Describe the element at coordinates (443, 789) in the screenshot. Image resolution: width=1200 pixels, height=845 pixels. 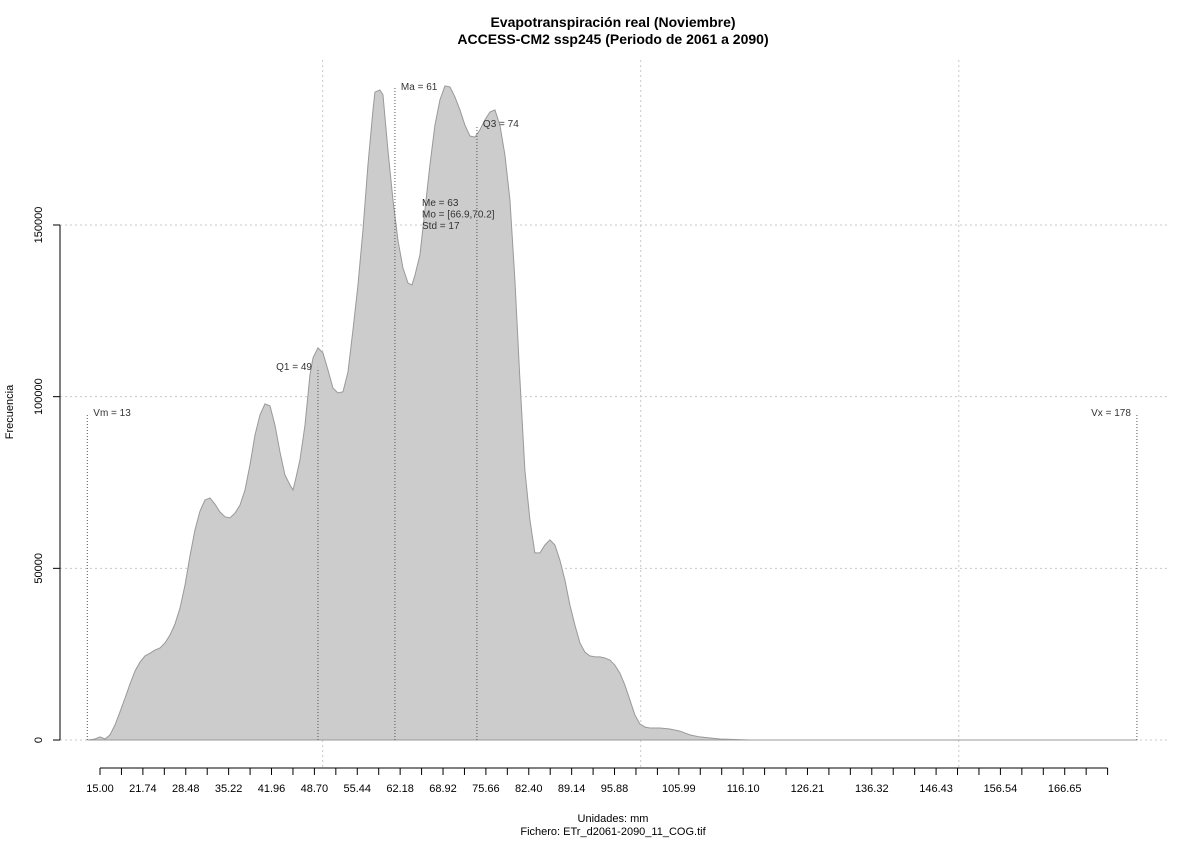
I see `x-tick-label: 68.92` at that location.